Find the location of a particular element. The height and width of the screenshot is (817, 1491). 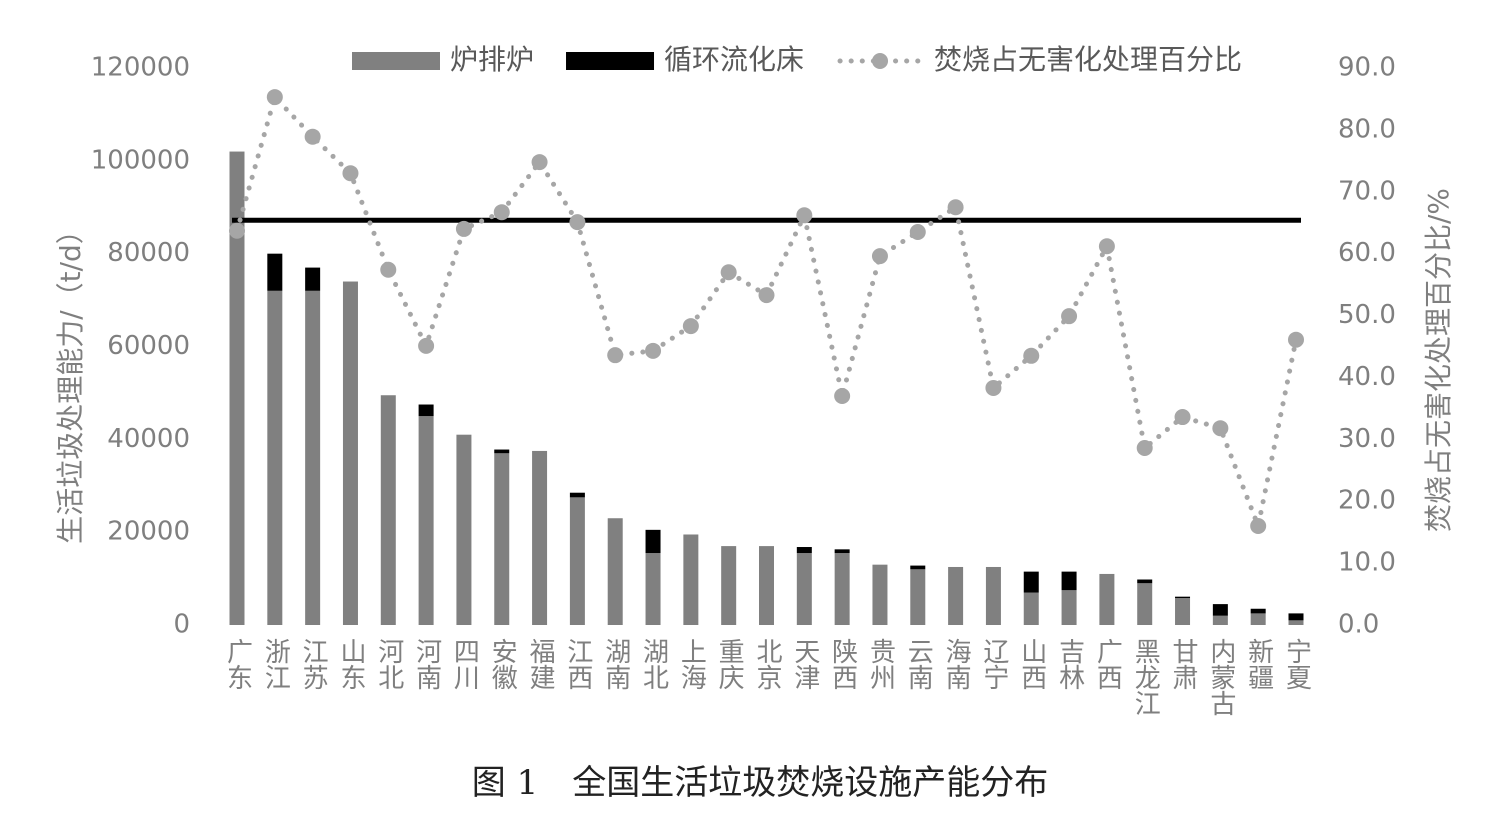

x-tick-label: 江苏 is located at coordinates (313, 664).